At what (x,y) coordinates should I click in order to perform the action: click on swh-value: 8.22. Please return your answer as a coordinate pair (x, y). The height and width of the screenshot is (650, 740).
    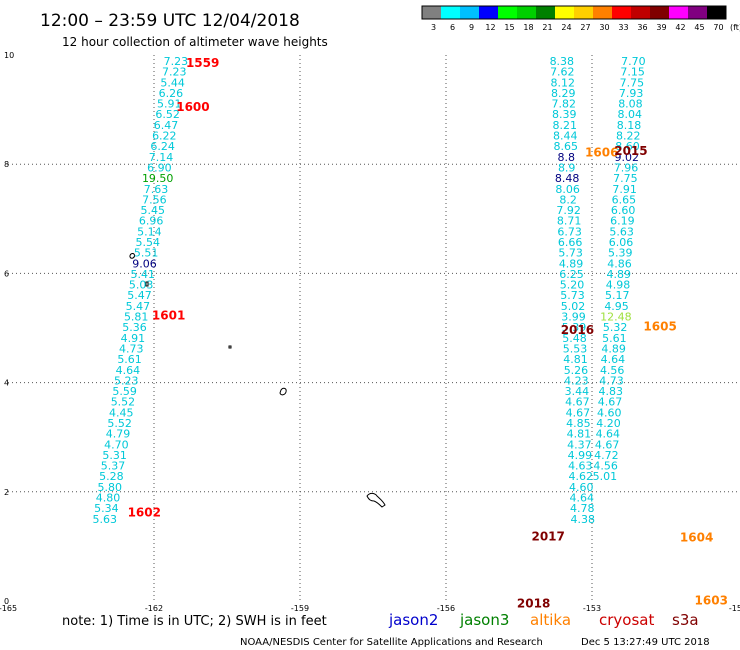
    Looking at the image, I should click on (628, 136).